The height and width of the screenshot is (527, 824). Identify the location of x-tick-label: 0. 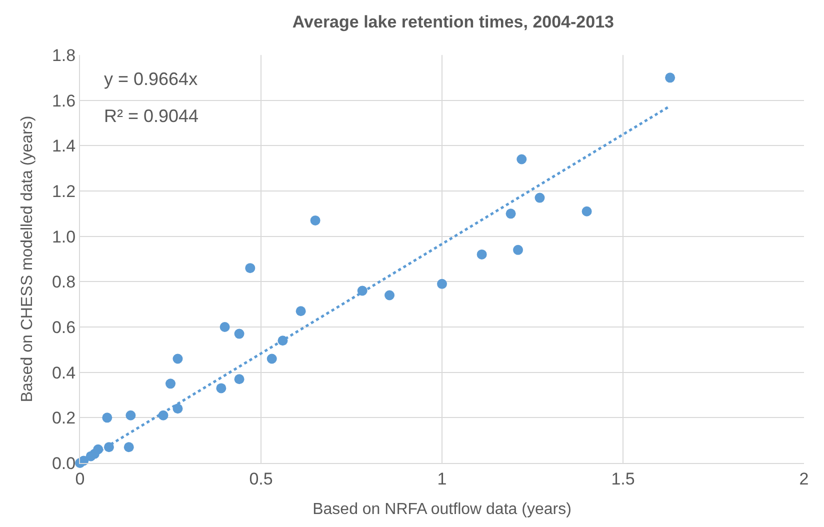
(80, 478).